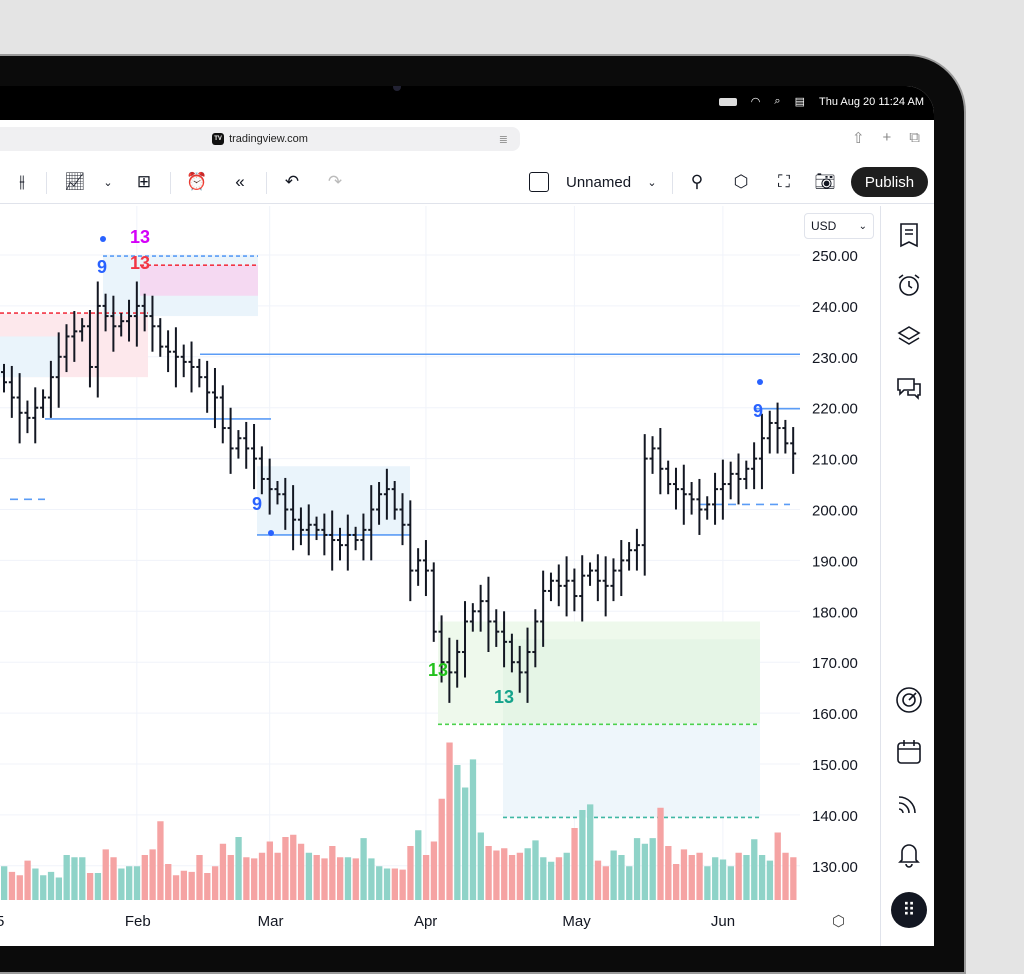  Describe the element at coordinates (909, 336) in the screenshot. I see `layers-icon` at that location.